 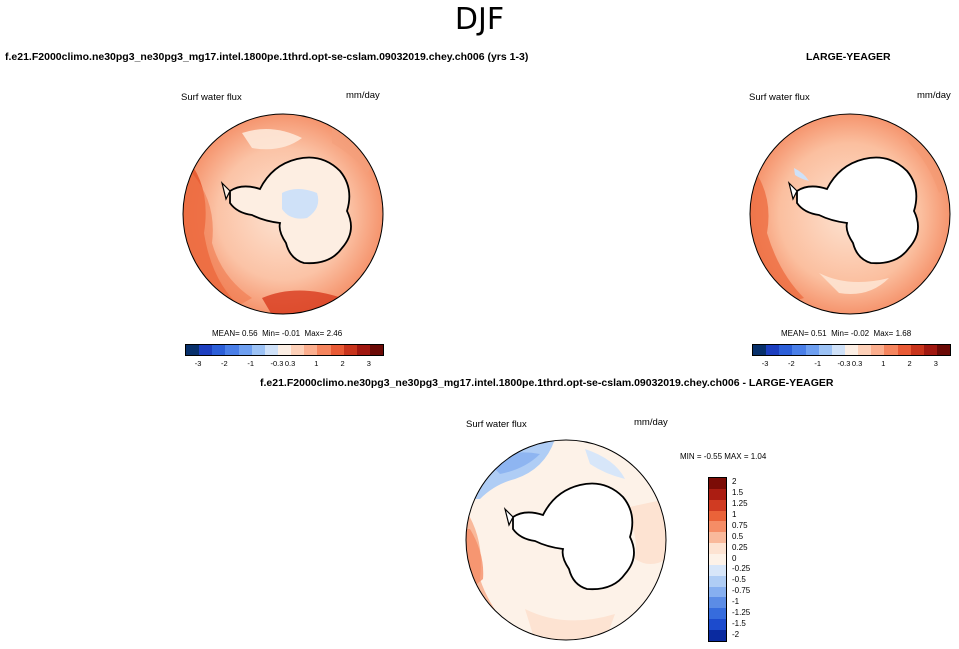 I want to click on obs-variable-label: Surf water flux, so click(x=779, y=97).